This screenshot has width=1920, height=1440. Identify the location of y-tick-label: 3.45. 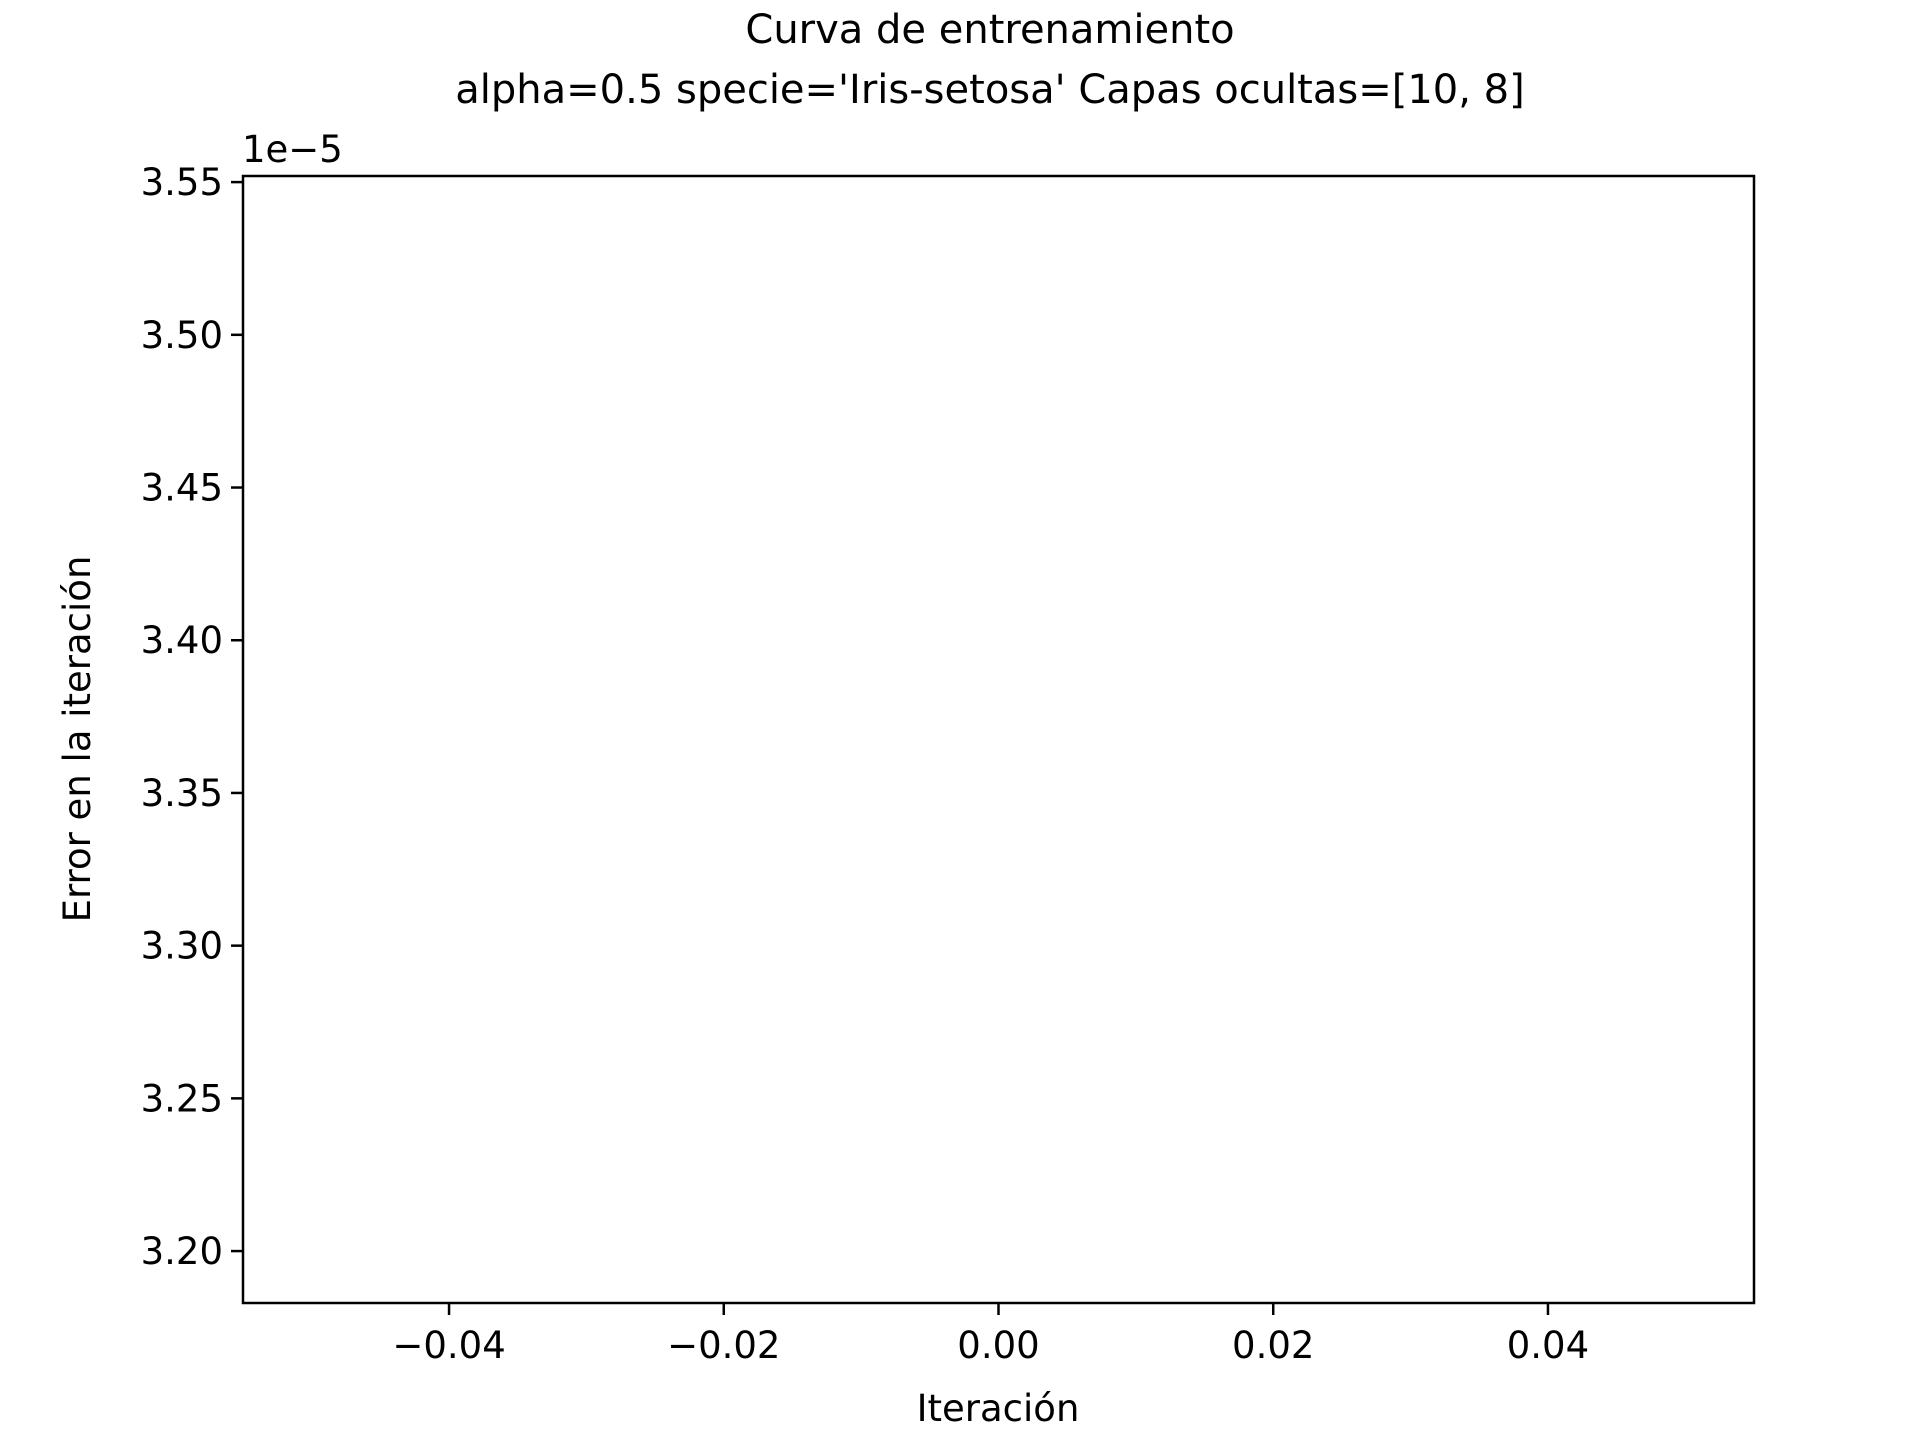
(182, 488).